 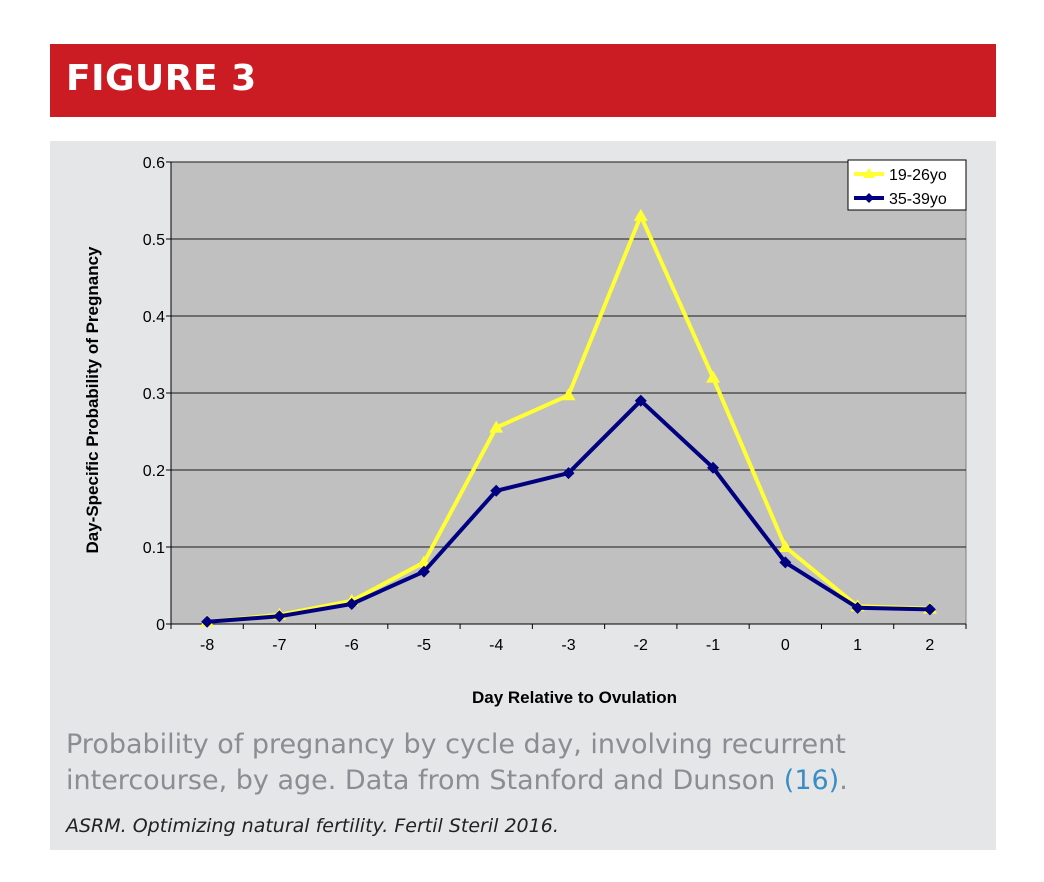 I want to click on x-tick-label: -5, so click(x=424, y=645).